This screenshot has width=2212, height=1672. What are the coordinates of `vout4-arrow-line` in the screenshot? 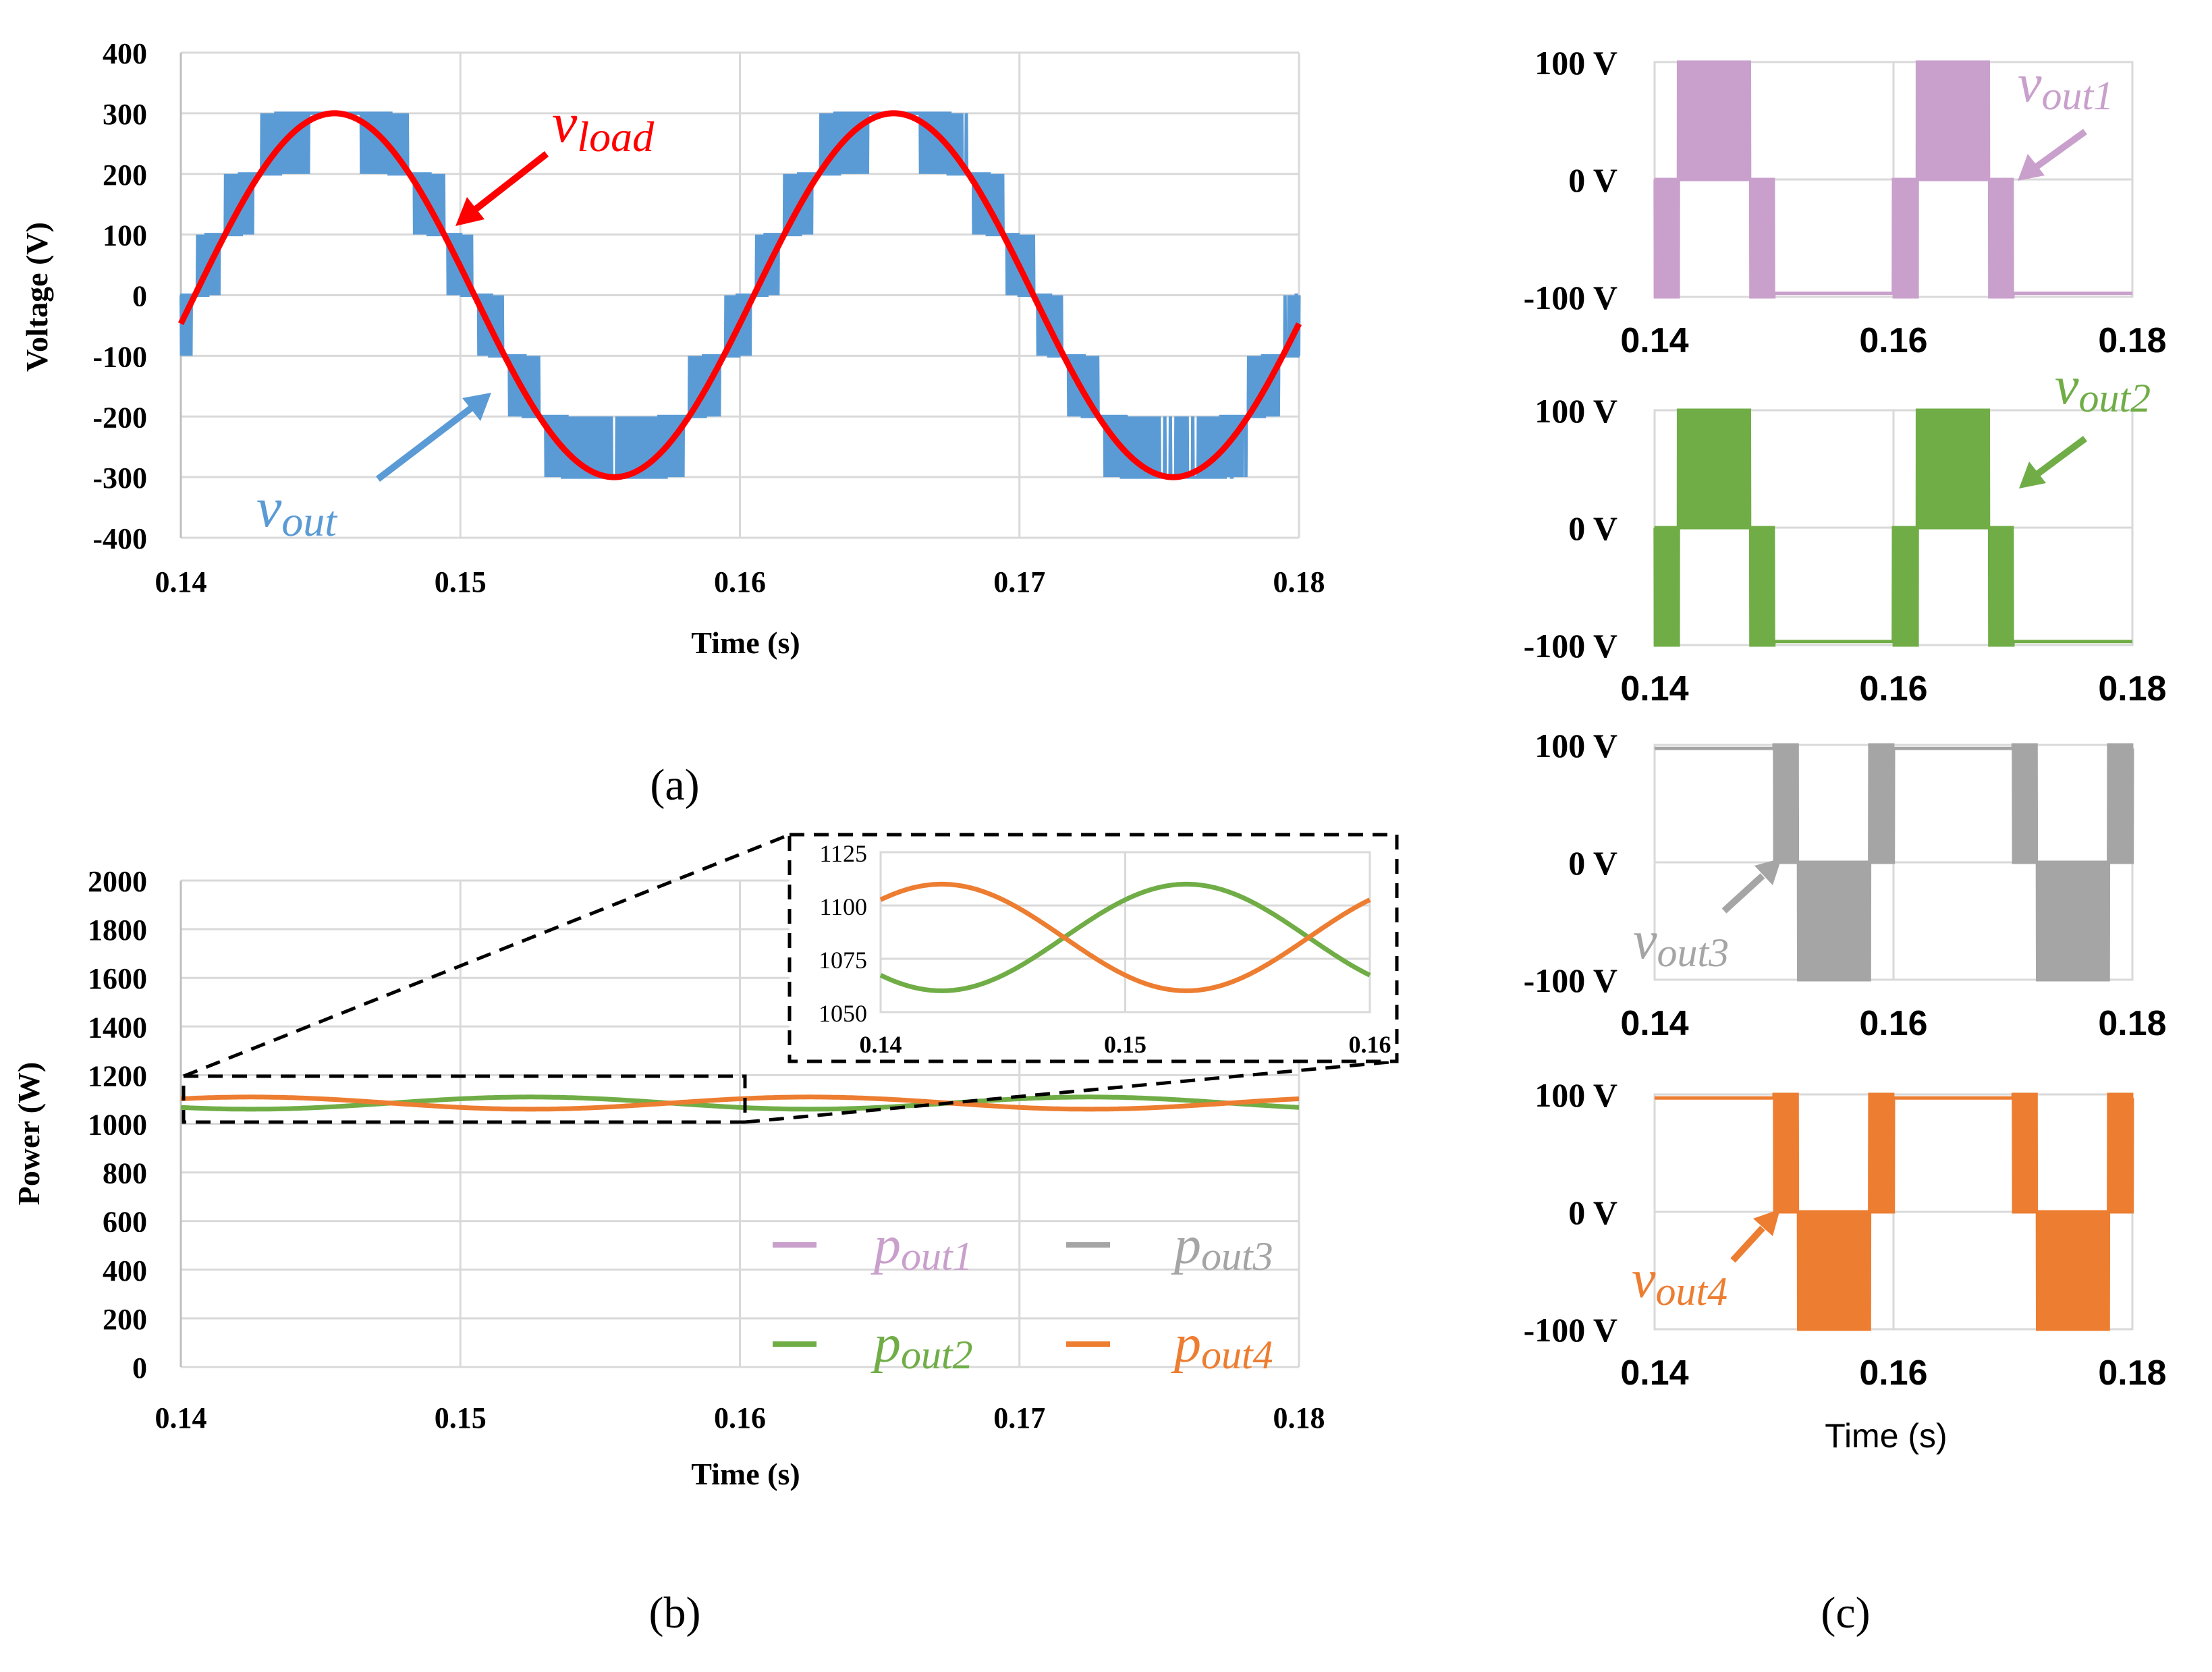 It's located at (1747, 1244).